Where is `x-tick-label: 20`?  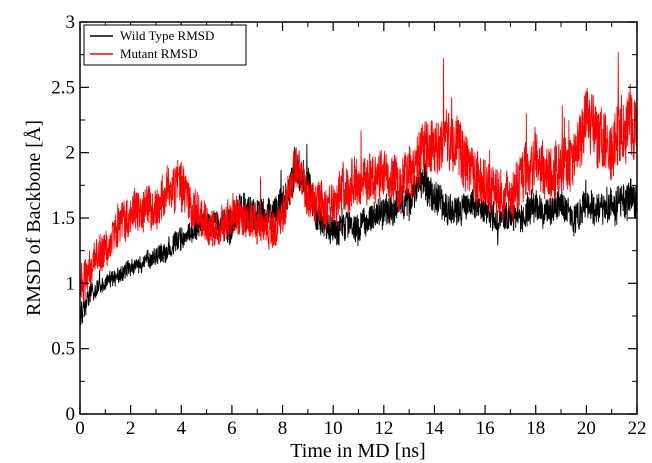 x-tick-label: 20 is located at coordinates (586, 428).